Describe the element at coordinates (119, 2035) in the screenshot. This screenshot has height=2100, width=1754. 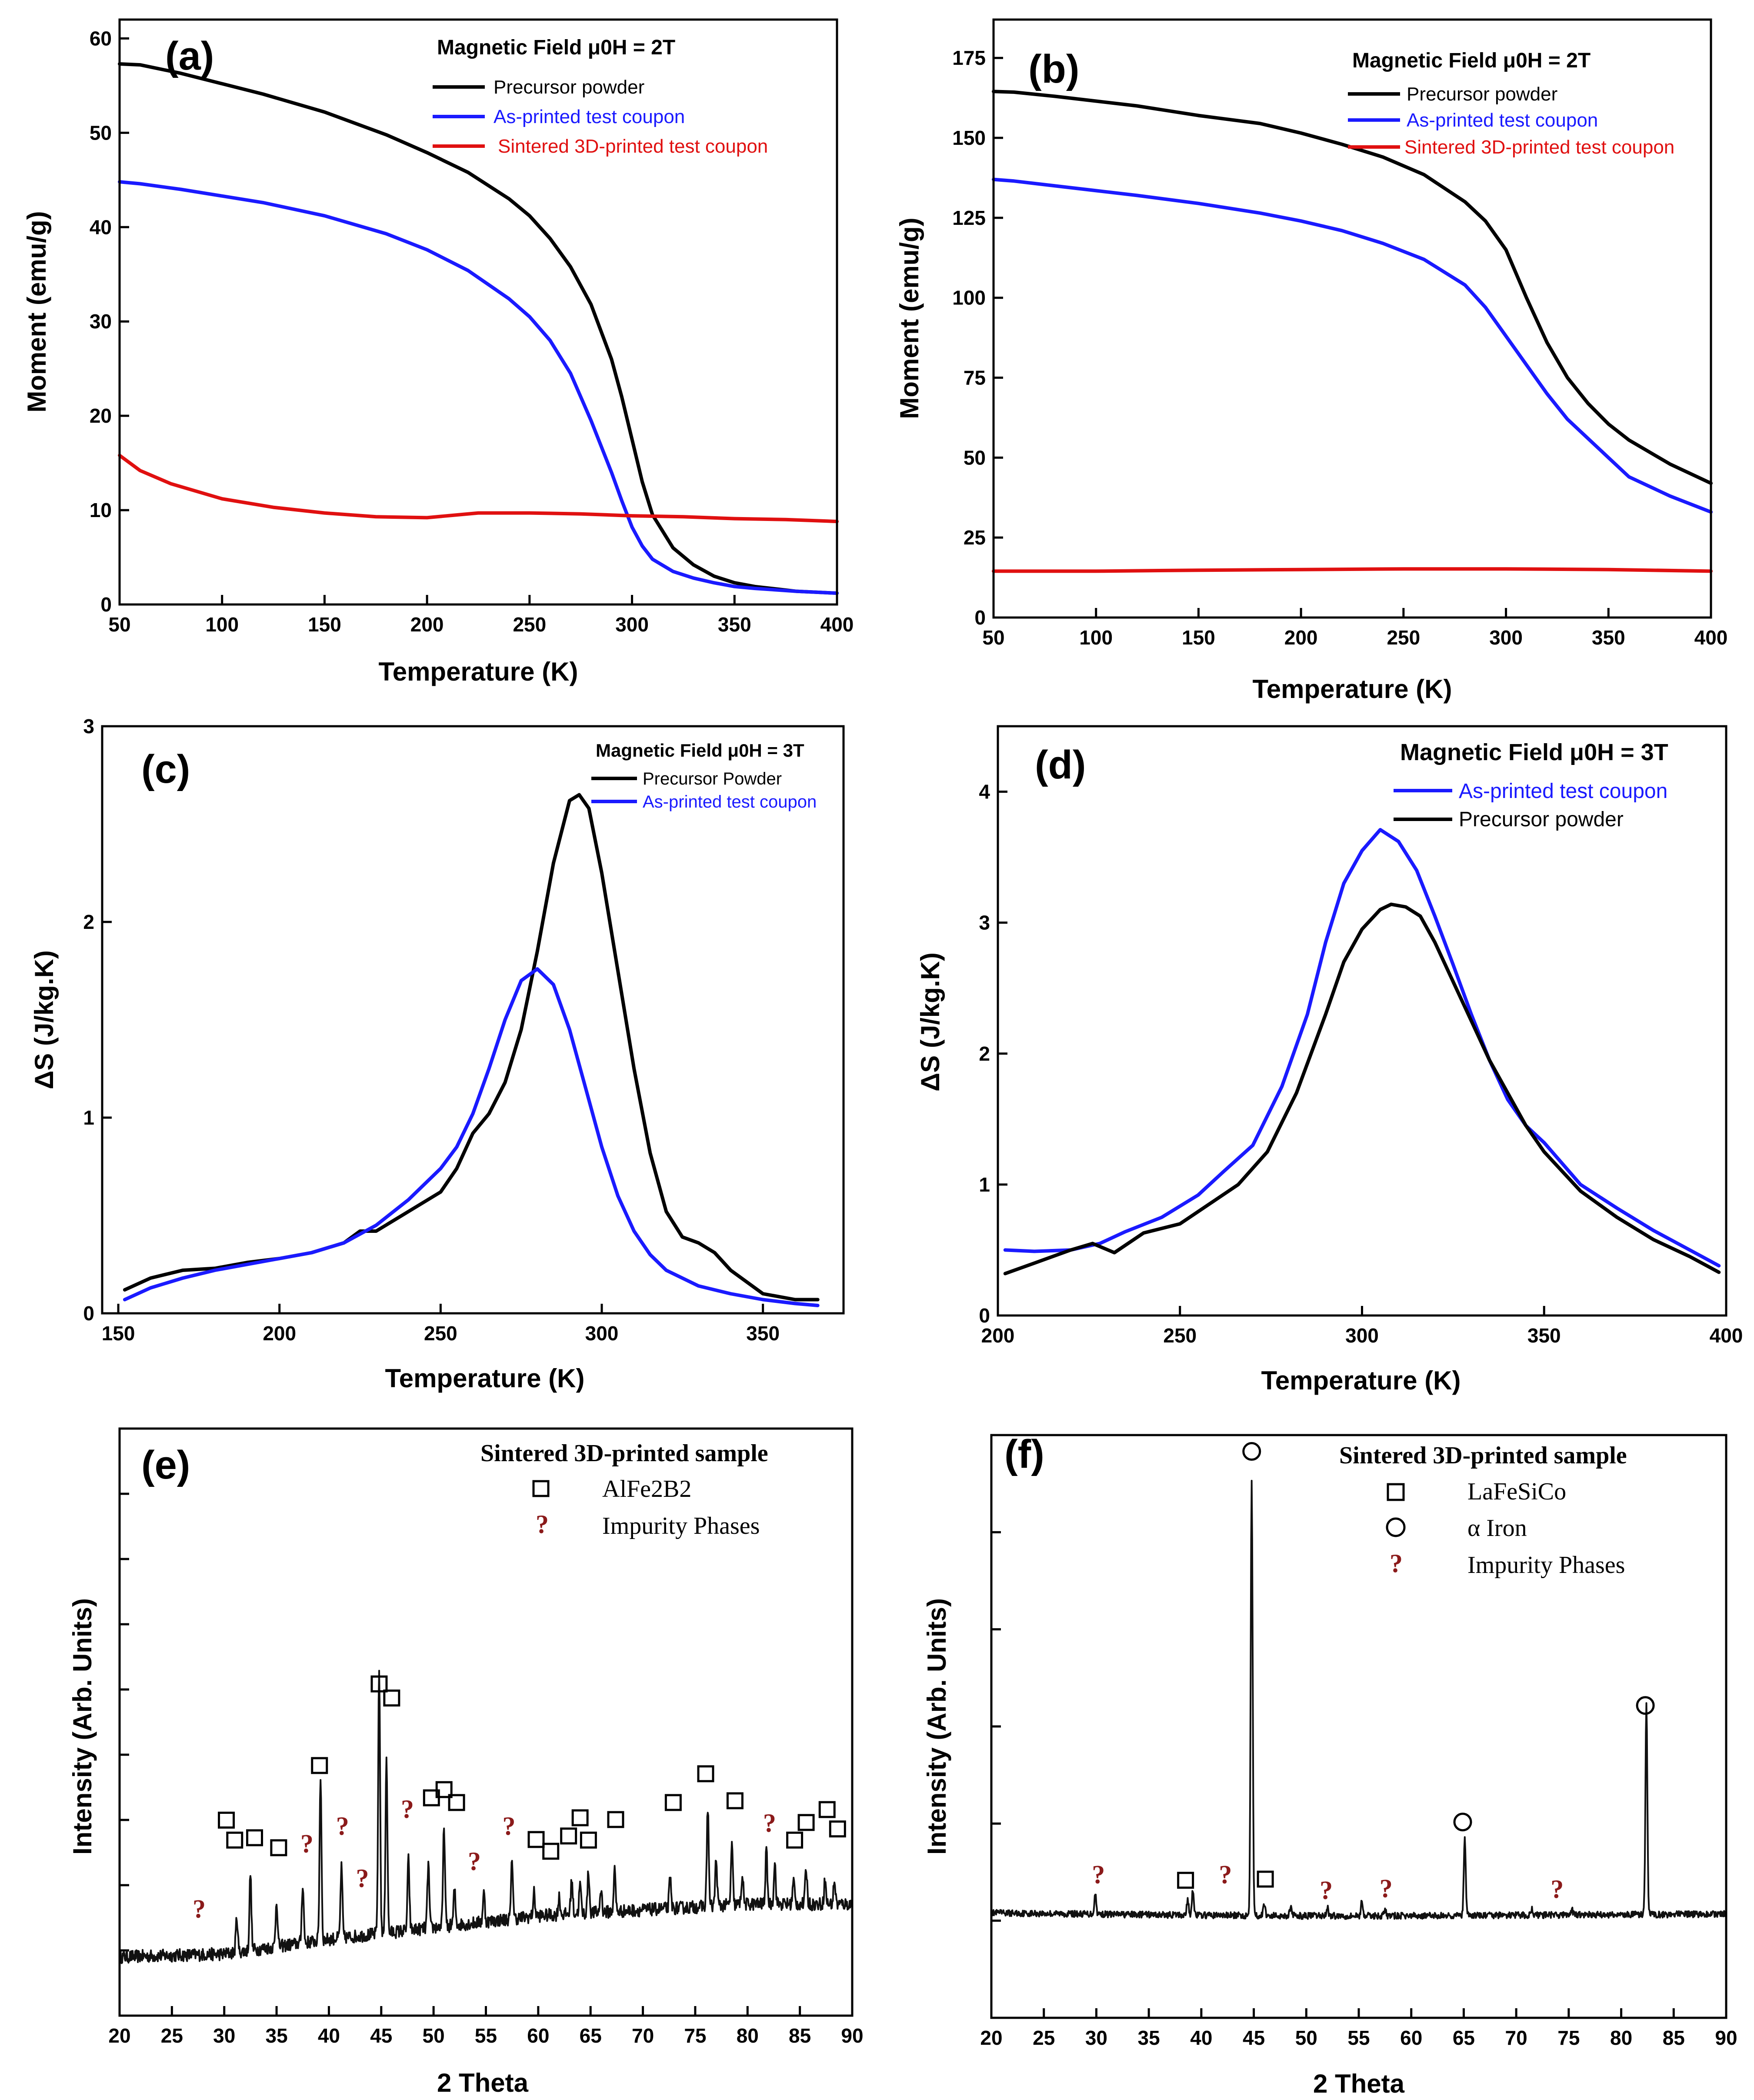
I see `panel-e-xtick-label-0: 20` at that location.